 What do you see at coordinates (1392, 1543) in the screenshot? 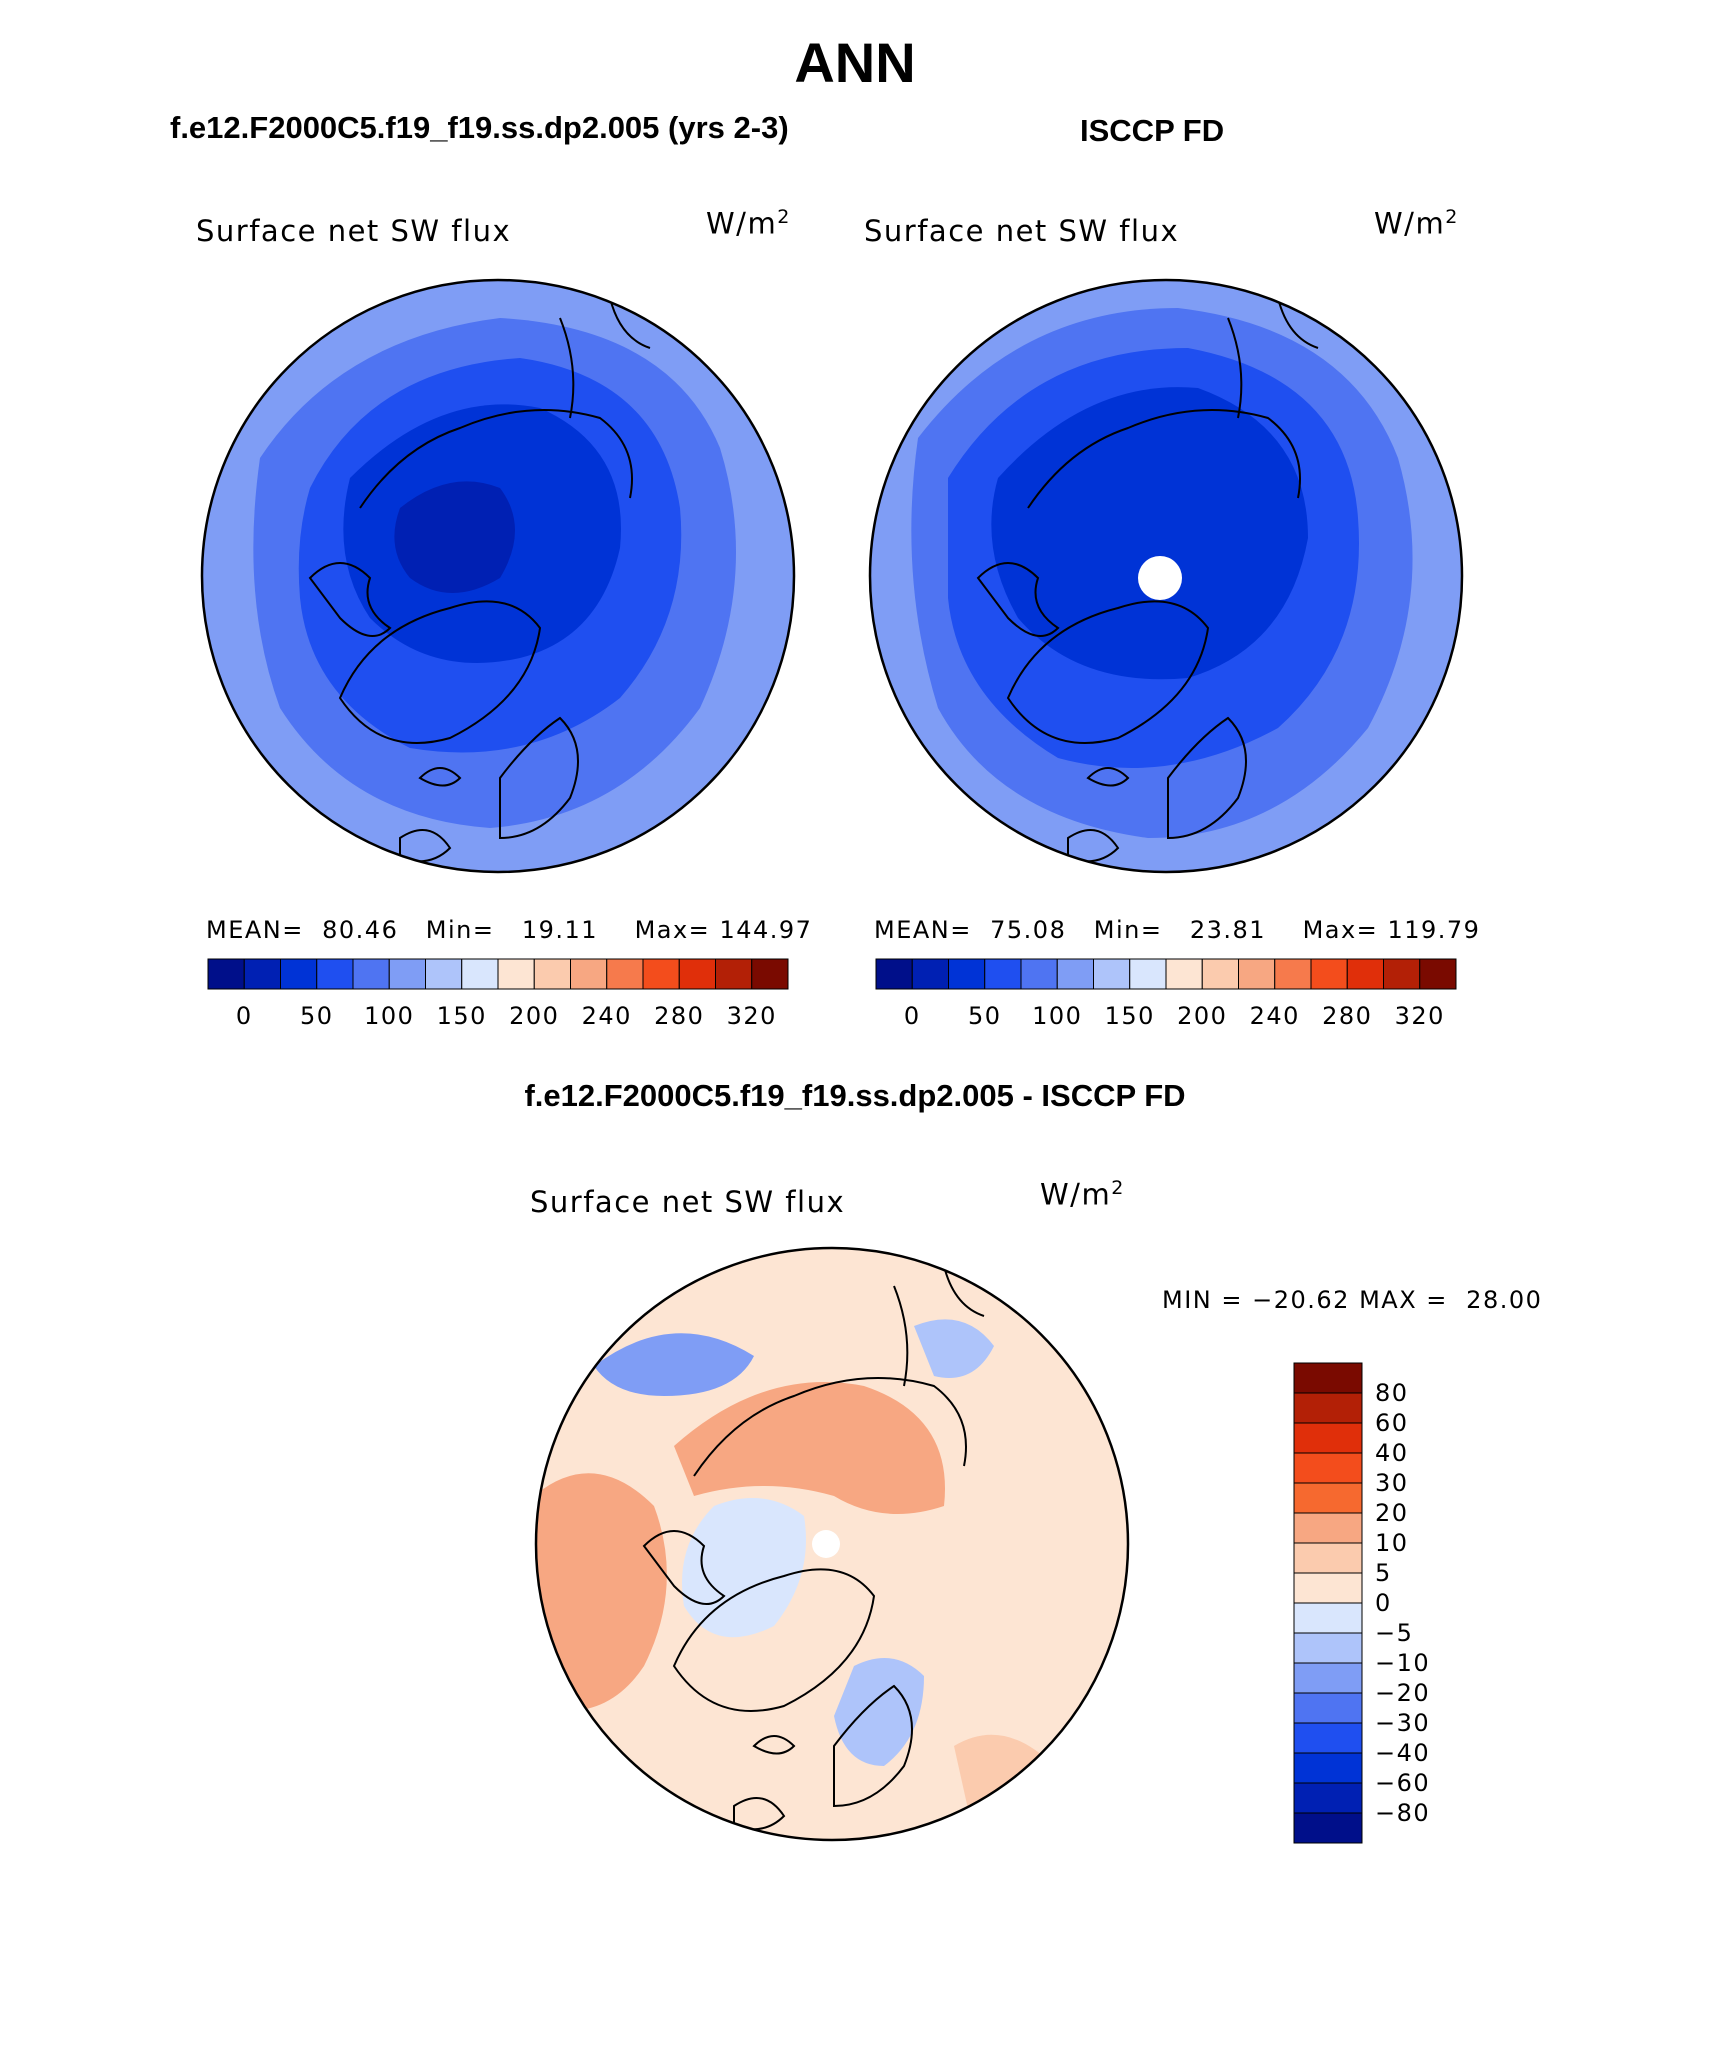
I see `colorbar-tick-label: 10` at bounding box center [1392, 1543].